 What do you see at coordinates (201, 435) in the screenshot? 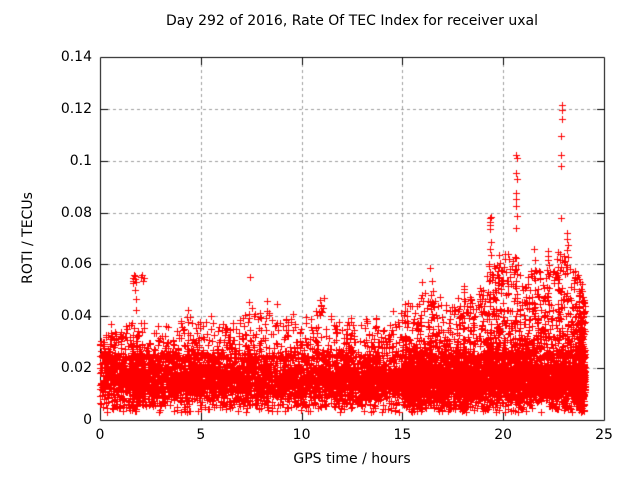
I see `x-tick-label: 5` at bounding box center [201, 435].